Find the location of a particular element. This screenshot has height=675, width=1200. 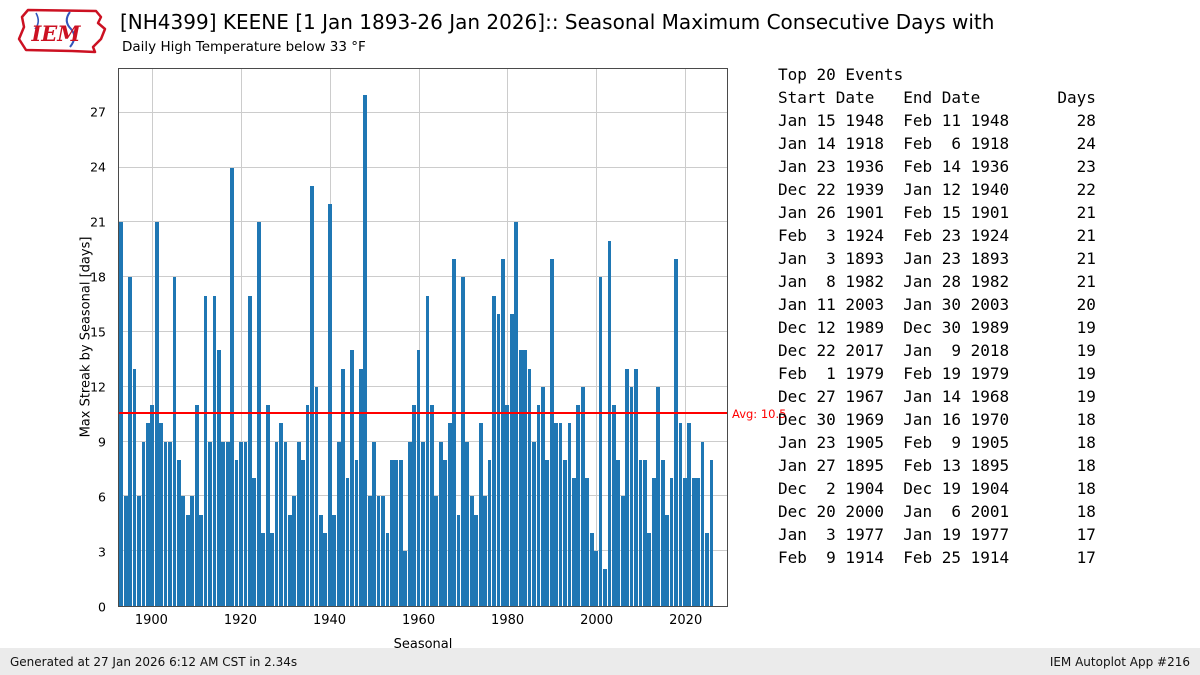

event-days: 24 is located at coordinates (1086, 143).